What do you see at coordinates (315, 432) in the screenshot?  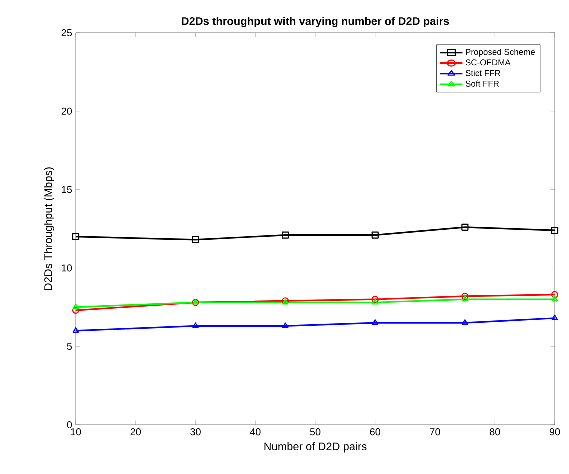 I see `x-tick-label: 50` at bounding box center [315, 432].